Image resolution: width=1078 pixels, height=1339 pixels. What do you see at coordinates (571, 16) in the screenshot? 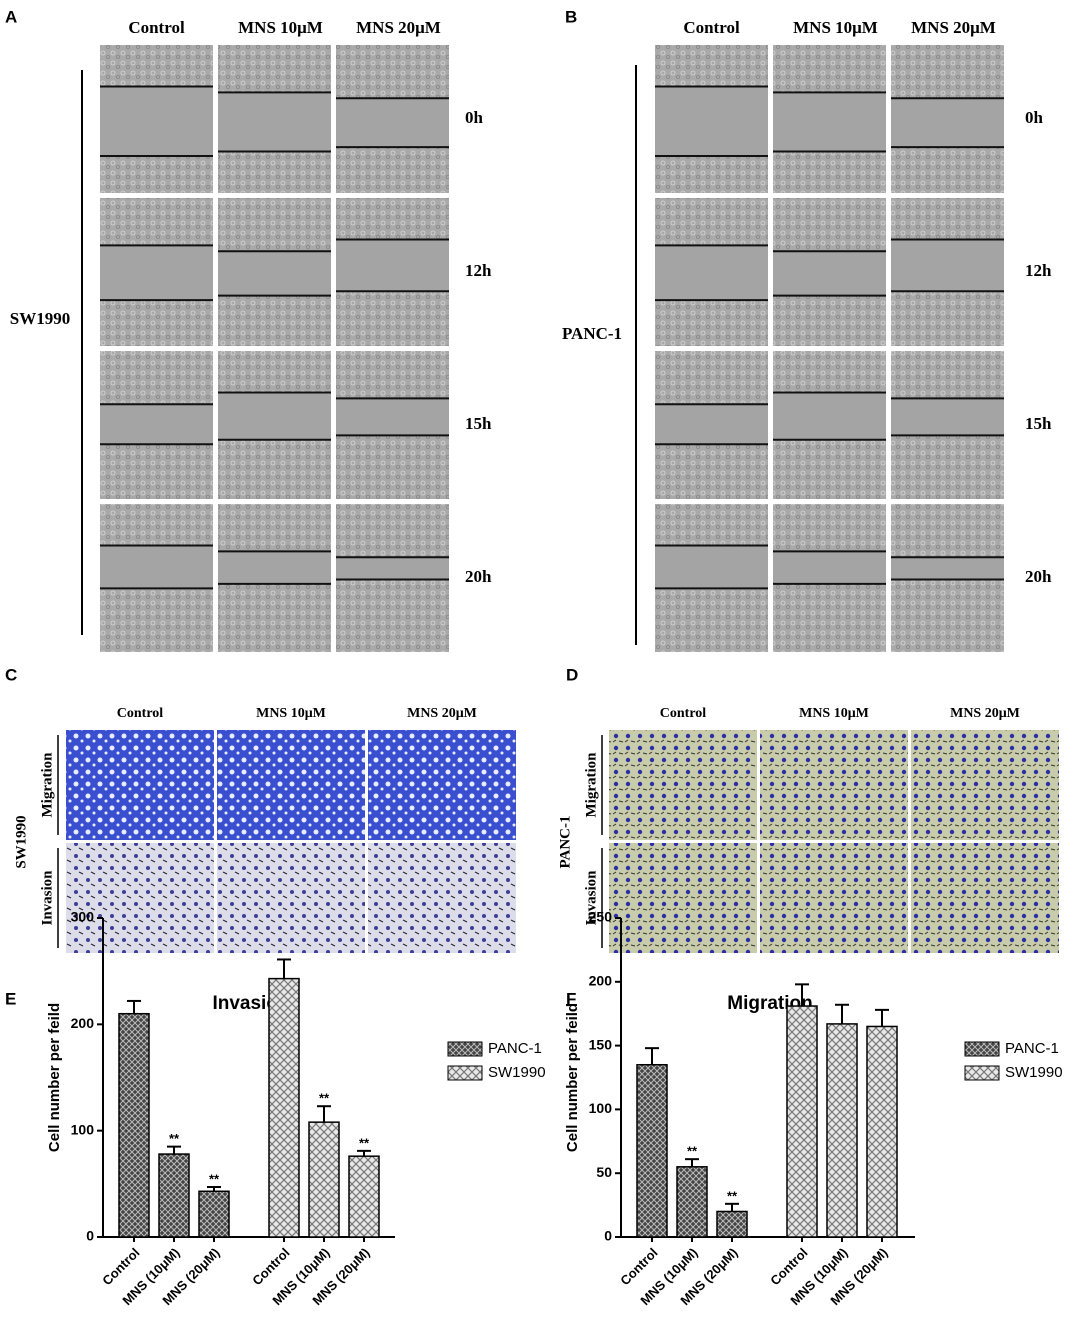
I see `panel-label: B` at bounding box center [571, 16].